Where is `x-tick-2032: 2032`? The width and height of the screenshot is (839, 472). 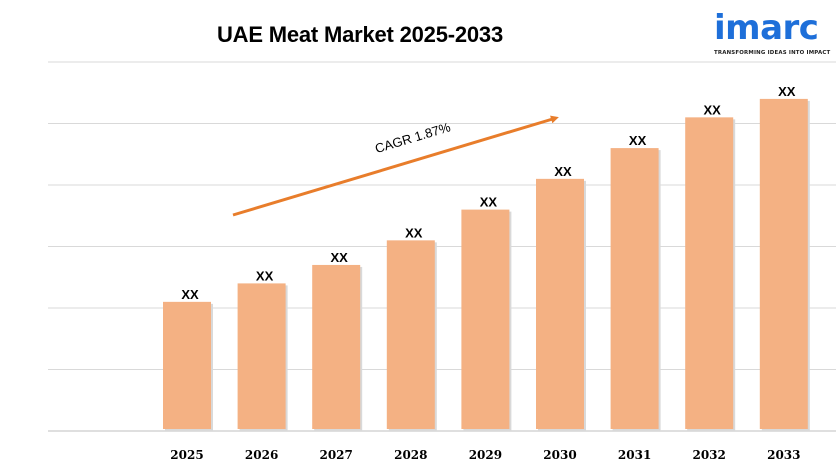 x-tick-2032: 2032 is located at coordinates (708, 455).